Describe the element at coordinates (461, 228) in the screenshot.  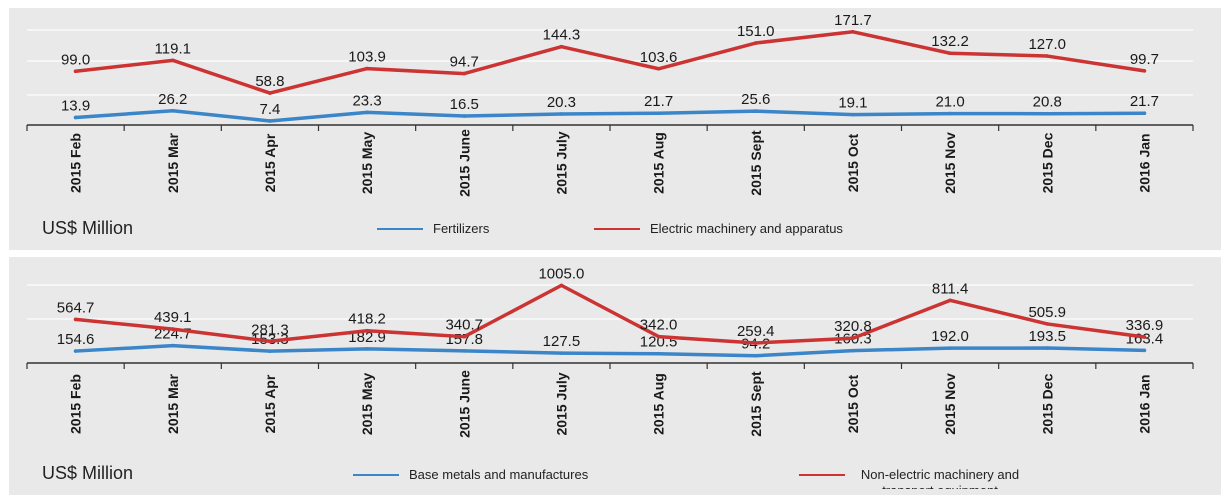
I see `legend-label: Fertilizers` at that location.